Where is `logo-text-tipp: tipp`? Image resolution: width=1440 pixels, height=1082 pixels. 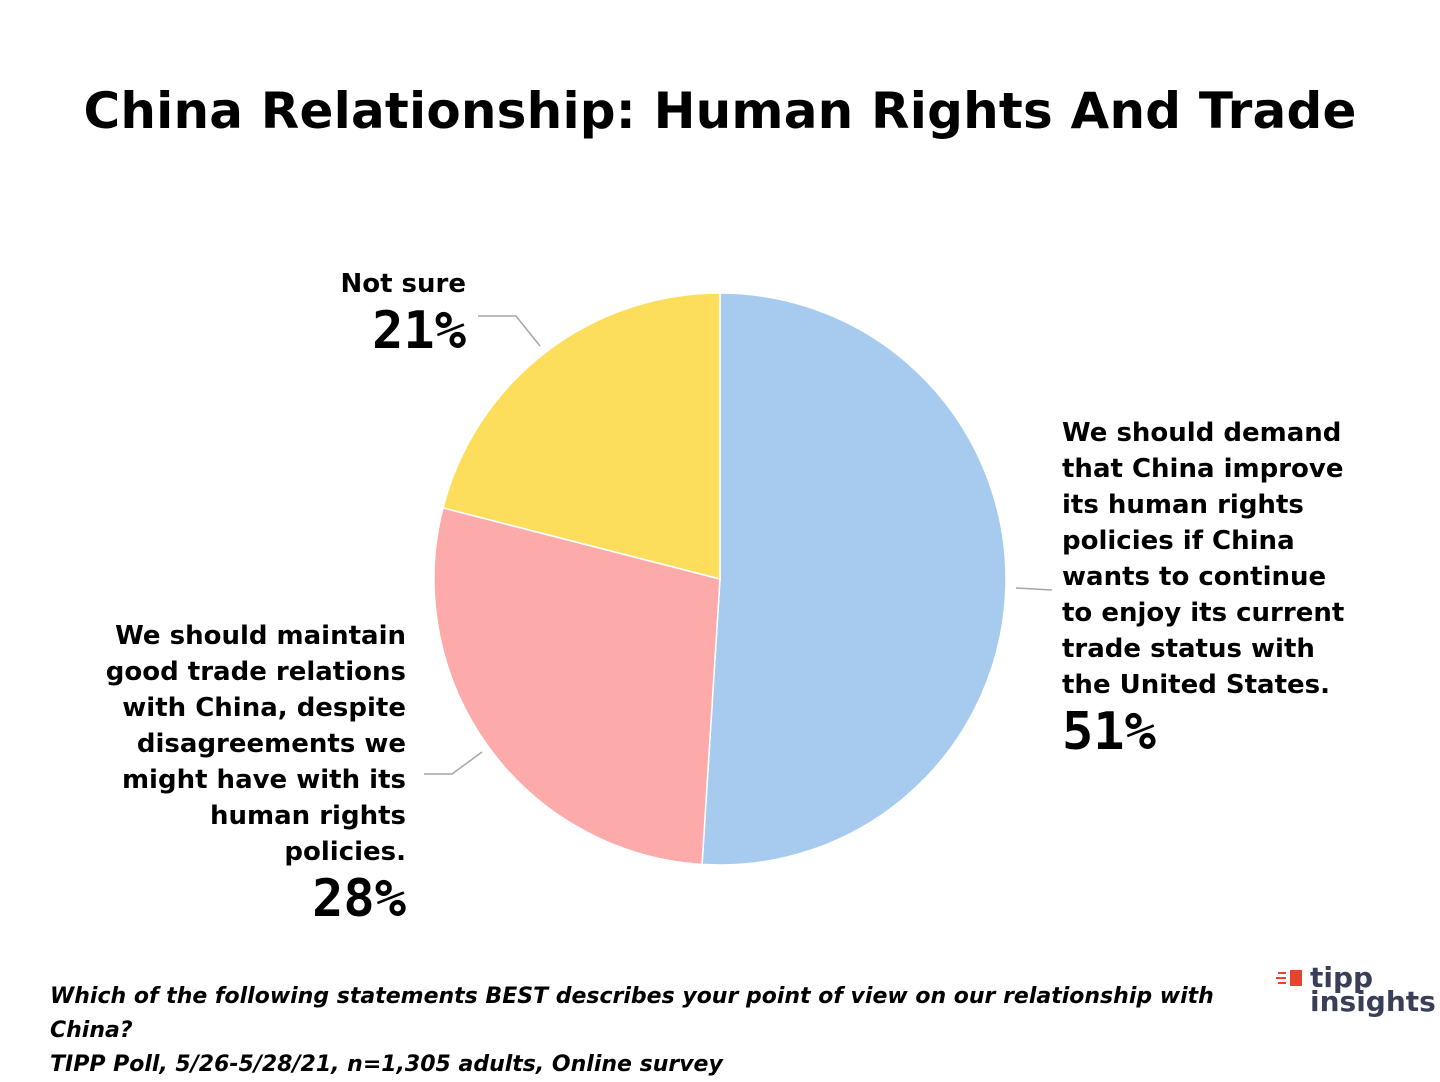
logo-text-tipp: tipp is located at coordinates (1342, 977).